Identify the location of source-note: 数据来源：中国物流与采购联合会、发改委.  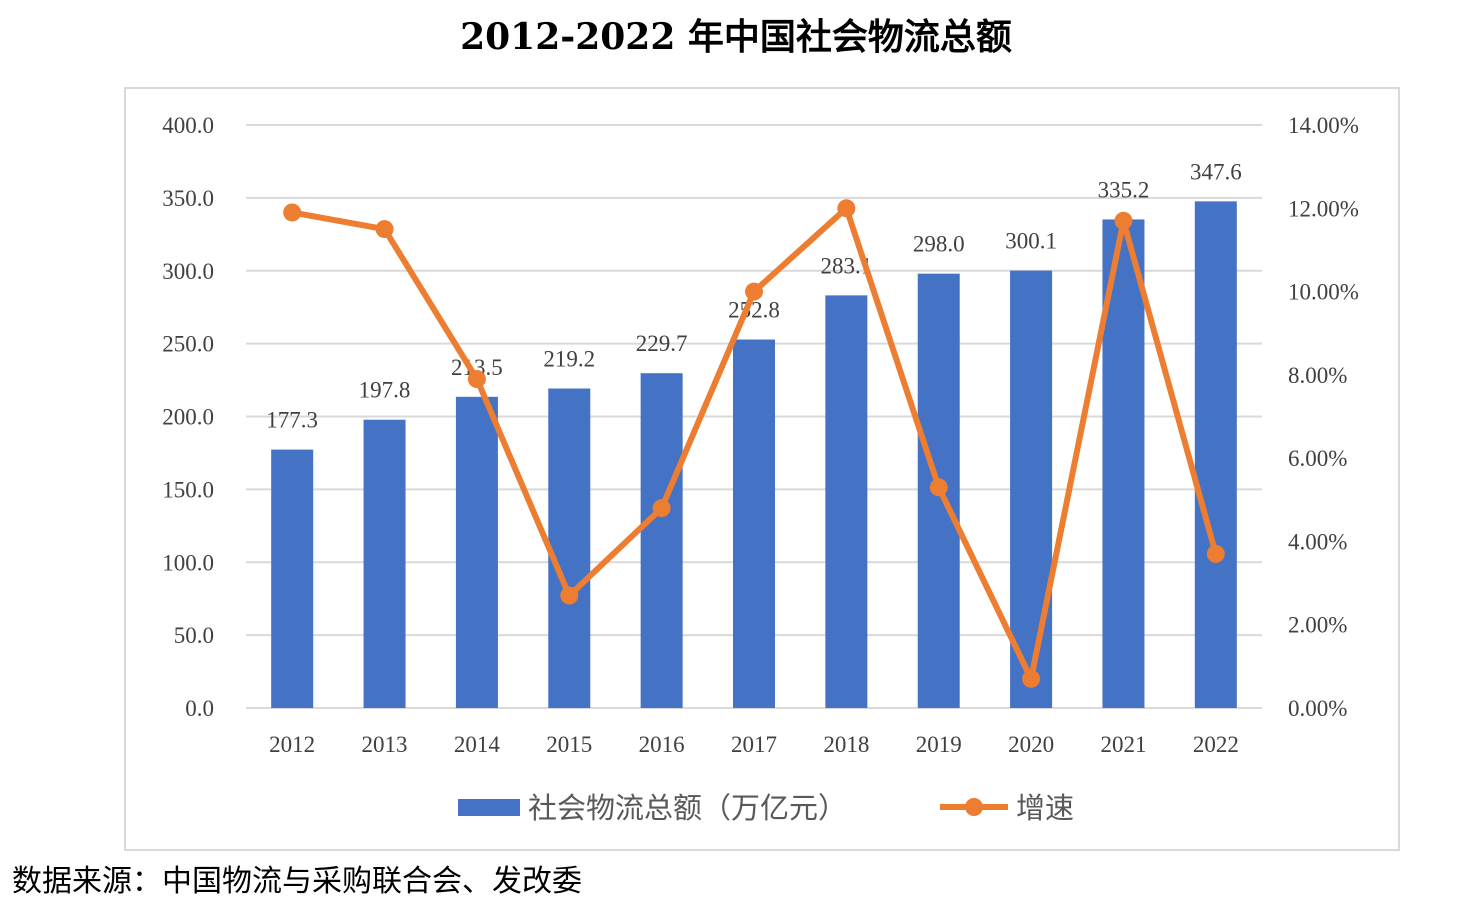
(297, 881).